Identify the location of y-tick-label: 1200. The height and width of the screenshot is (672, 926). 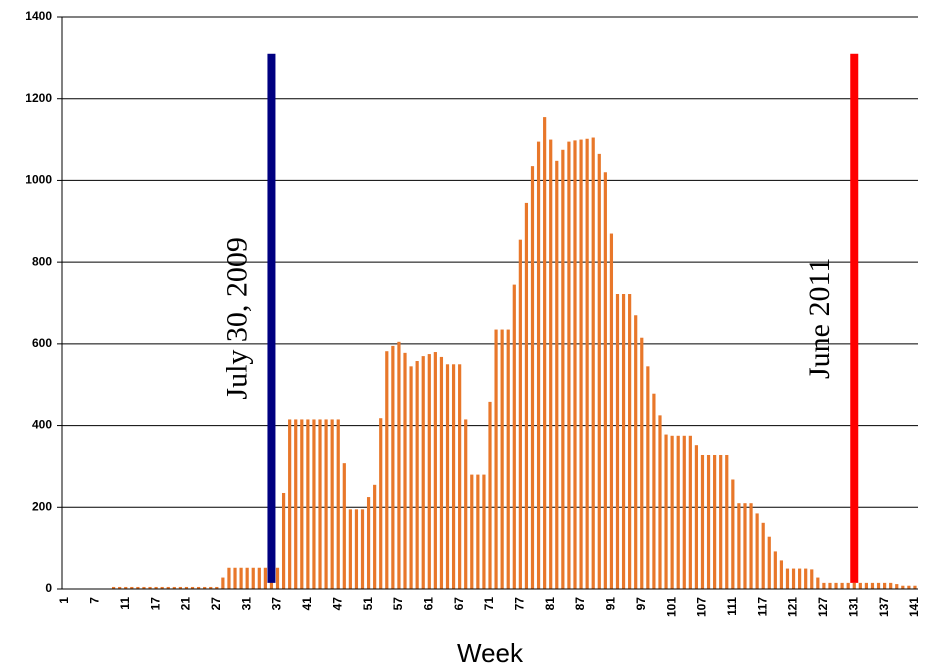
(38, 98).